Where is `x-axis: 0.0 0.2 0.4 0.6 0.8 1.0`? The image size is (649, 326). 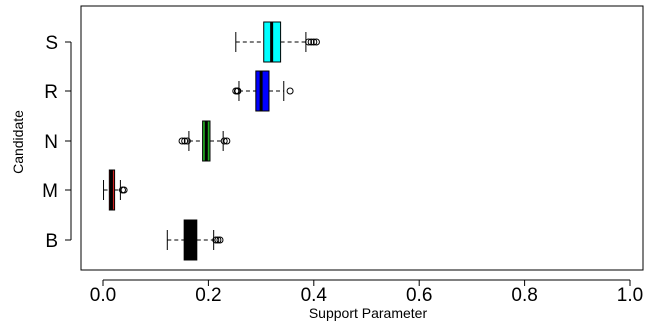 x-axis: 0.0 0.2 0.4 0.6 0.8 1.0 is located at coordinates (366, 292).